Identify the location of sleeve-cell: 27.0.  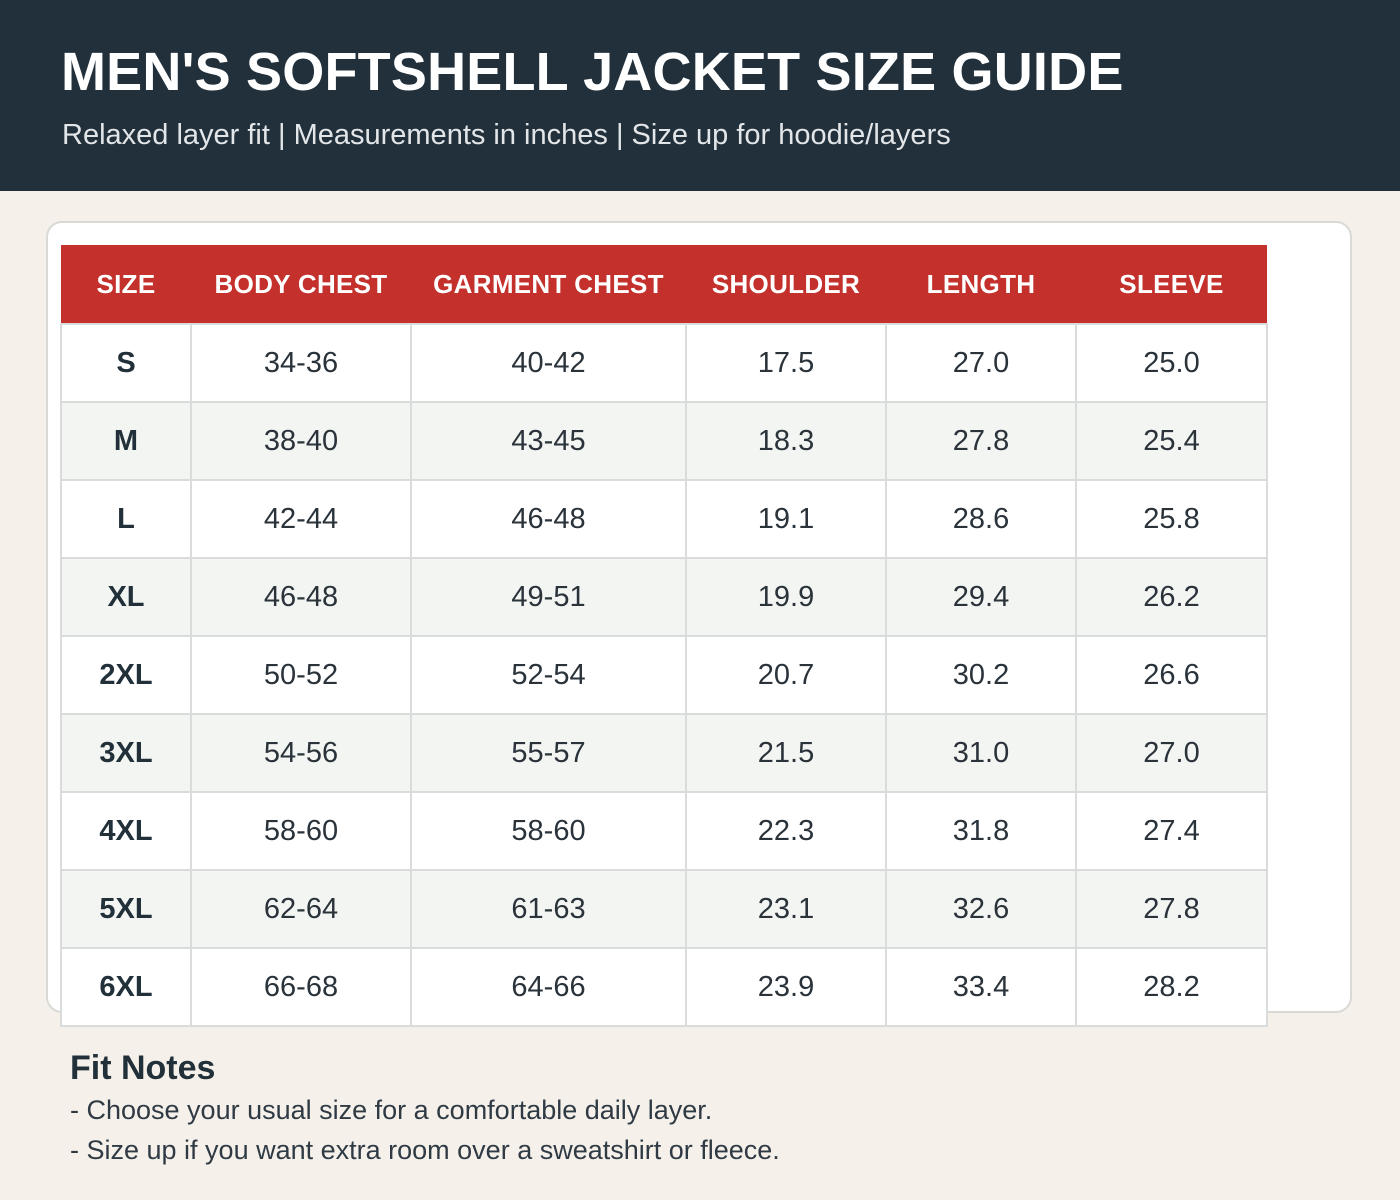
(1171, 753).